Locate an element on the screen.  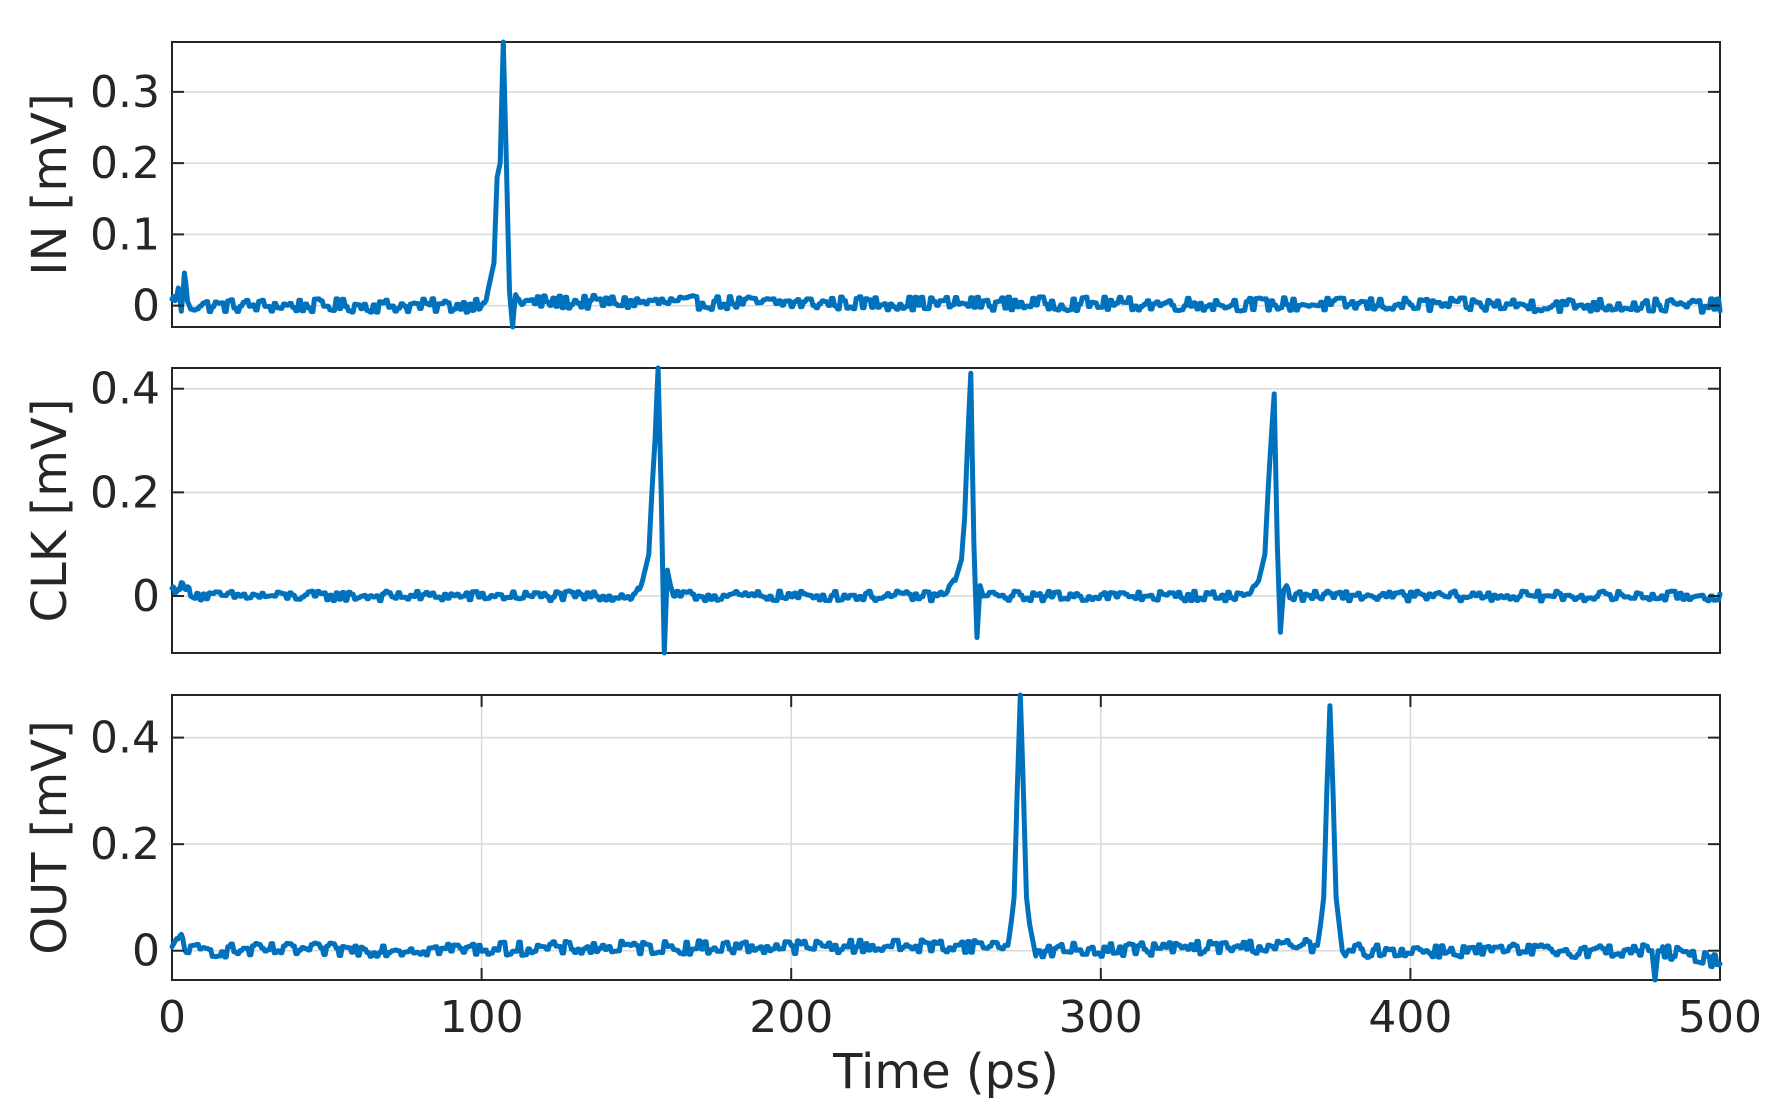
panel-in-ytick-label: 0.1 is located at coordinates (125, 234).